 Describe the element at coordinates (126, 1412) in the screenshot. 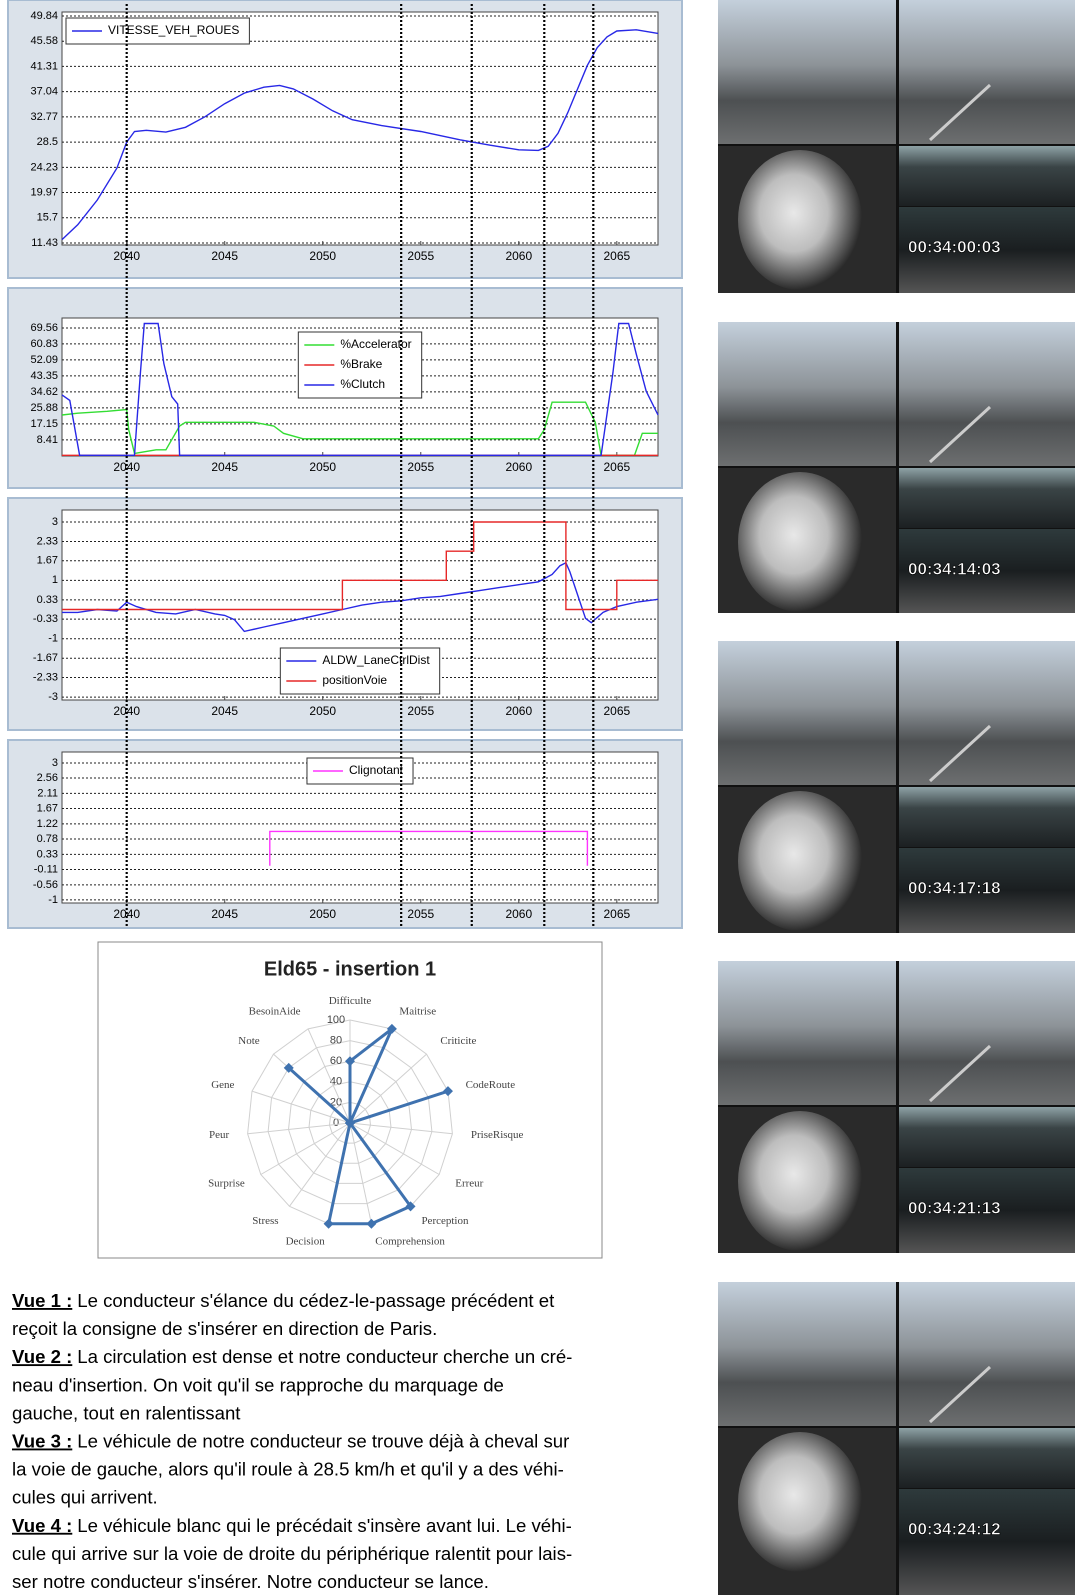

I see `note-text: gauche, tout en ralentissant` at that location.